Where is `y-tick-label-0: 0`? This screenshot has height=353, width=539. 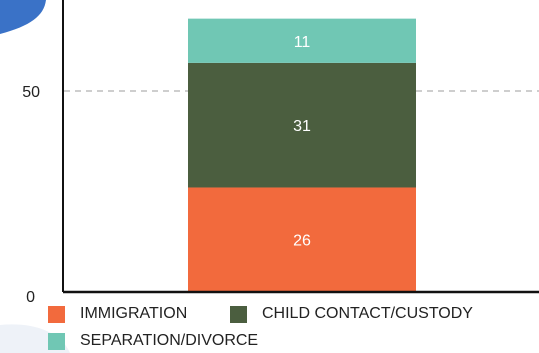 y-tick-label-0: 0 is located at coordinates (30, 297).